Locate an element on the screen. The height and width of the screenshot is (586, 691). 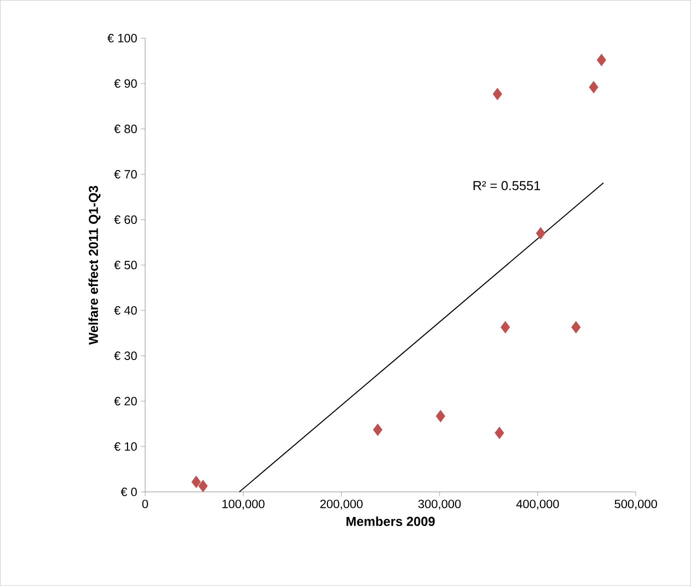
x-tick-label: 200,000 is located at coordinates (341, 505).